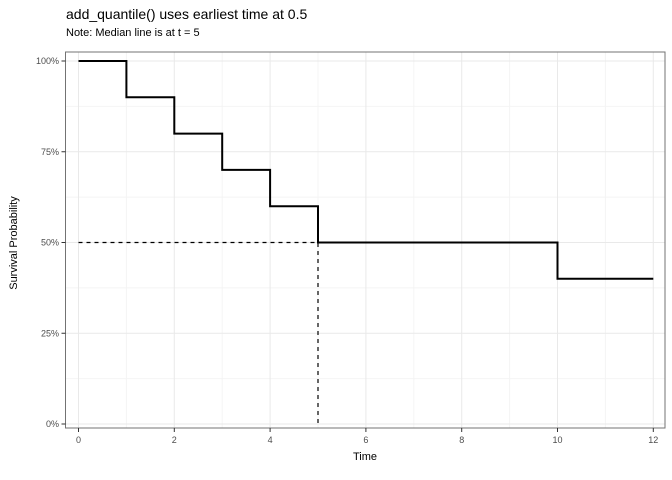 Image resolution: width=672 pixels, height=480 pixels. What do you see at coordinates (78, 440) in the screenshot?
I see `x-tick-label: 0` at bounding box center [78, 440].